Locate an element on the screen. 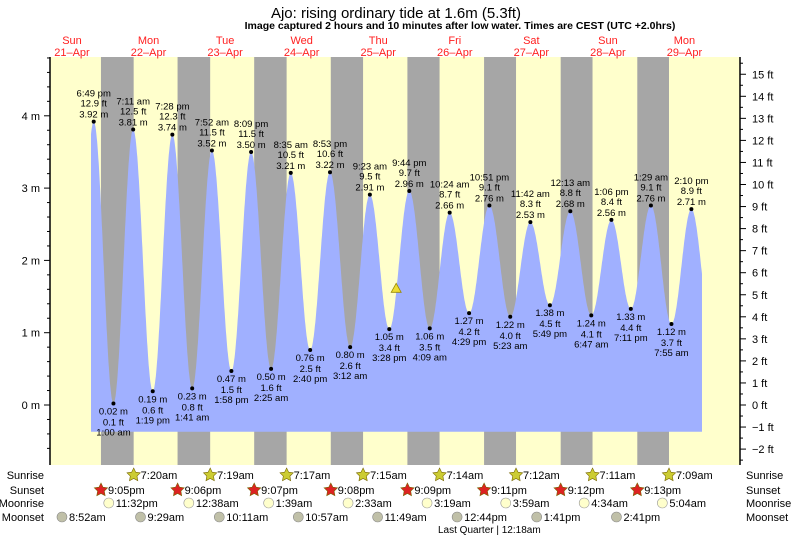 This screenshot has height=539, width=793. moonset-time: 12:44pm is located at coordinates (485, 518).